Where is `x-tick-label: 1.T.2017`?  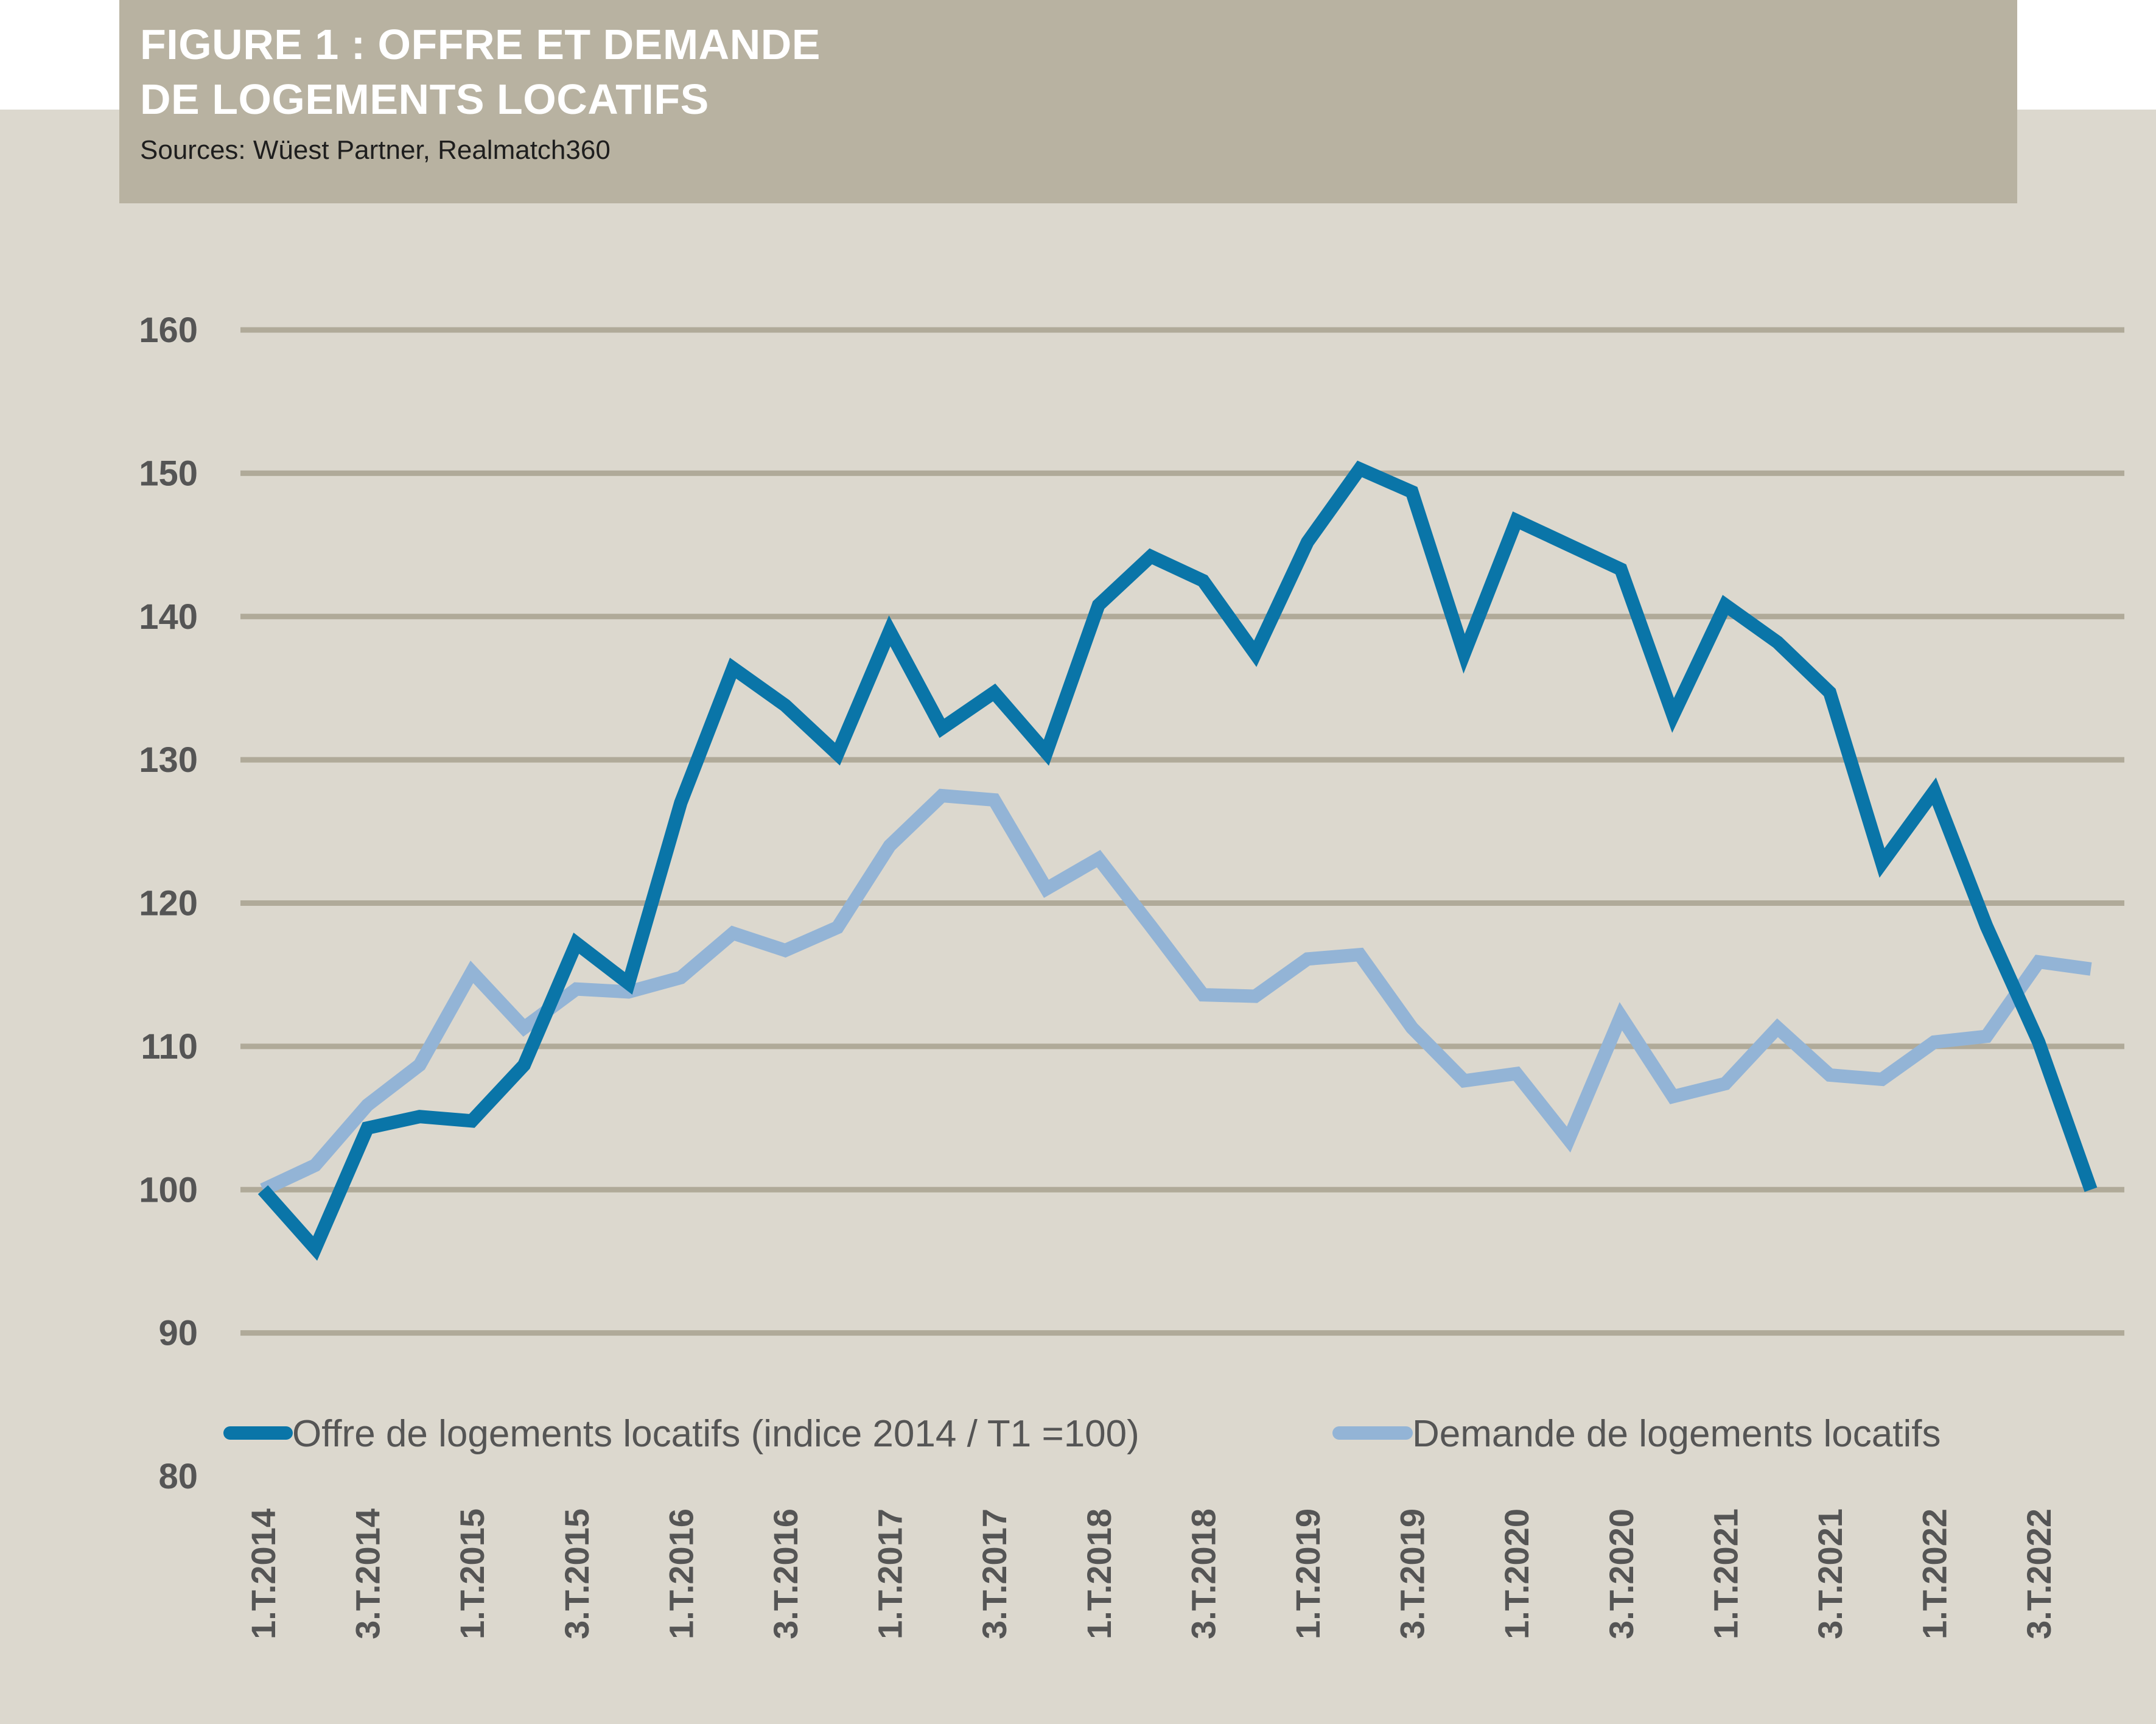 x-tick-label: 1.T.2017 is located at coordinates (890, 1573).